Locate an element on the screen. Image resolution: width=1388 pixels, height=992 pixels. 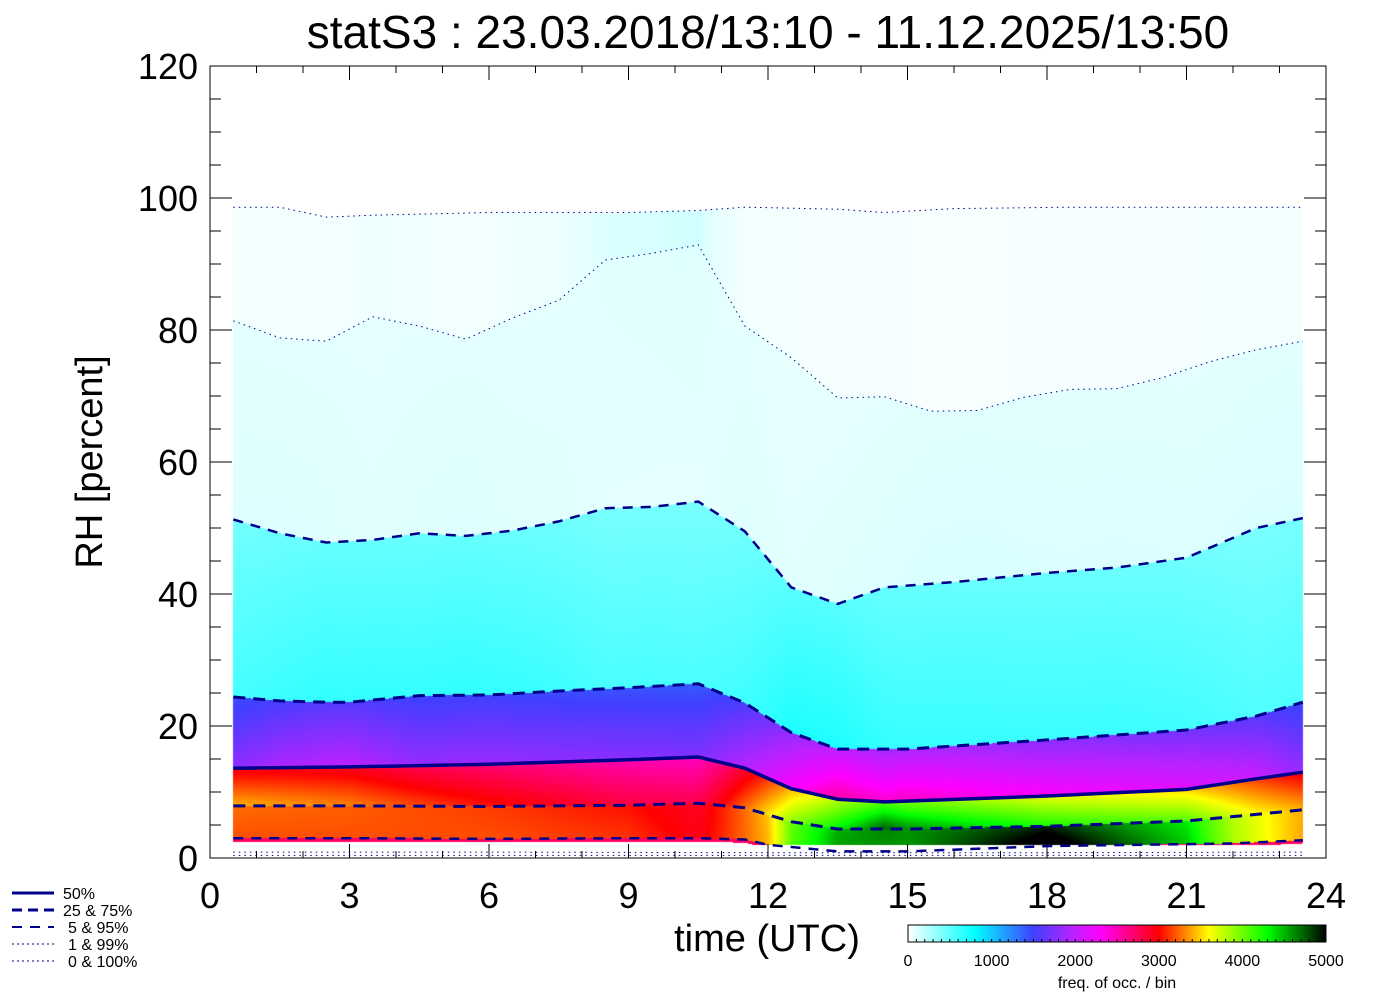
percentile-line-5pct is located at coordinates (768, 844).